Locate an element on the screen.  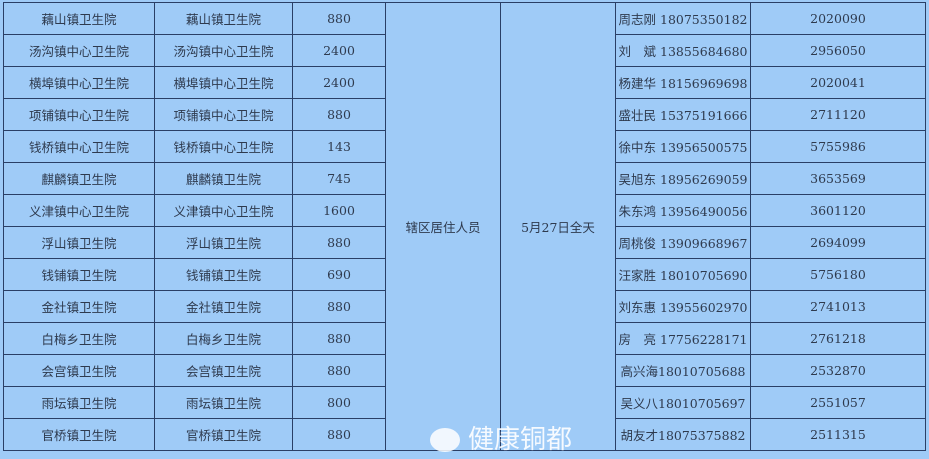
contact-cell: 房 亮 17756228171 is located at coordinates (683, 338).